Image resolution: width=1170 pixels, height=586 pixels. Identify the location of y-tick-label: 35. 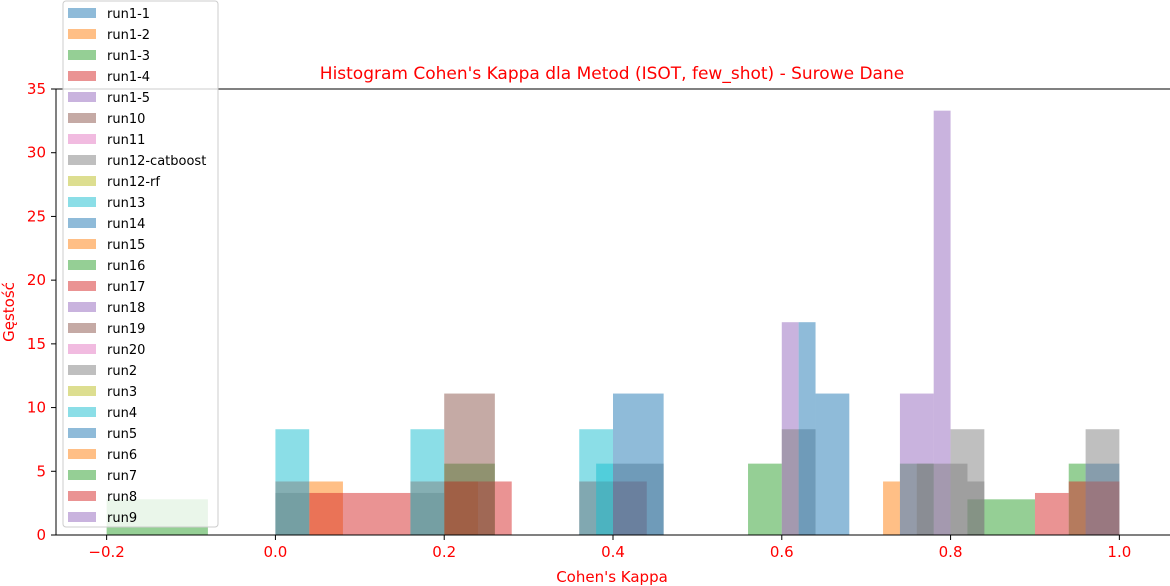
(36, 89).